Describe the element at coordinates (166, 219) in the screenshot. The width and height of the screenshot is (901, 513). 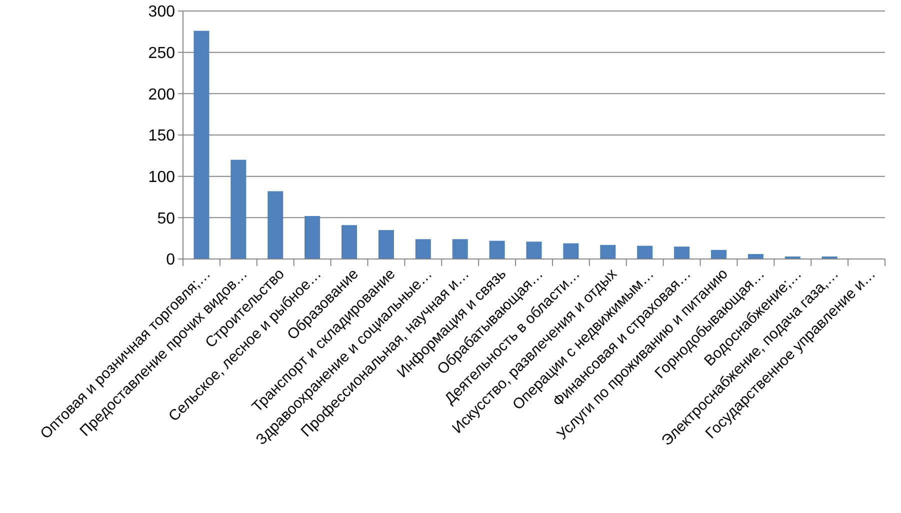
I see `y-tick-label: 50` at that location.